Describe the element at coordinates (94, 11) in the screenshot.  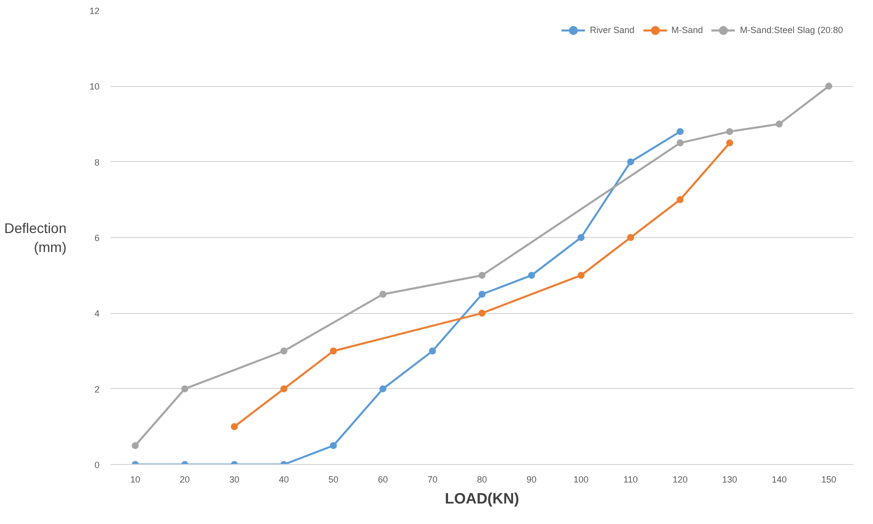
I see `y-tick-label: 12` at that location.